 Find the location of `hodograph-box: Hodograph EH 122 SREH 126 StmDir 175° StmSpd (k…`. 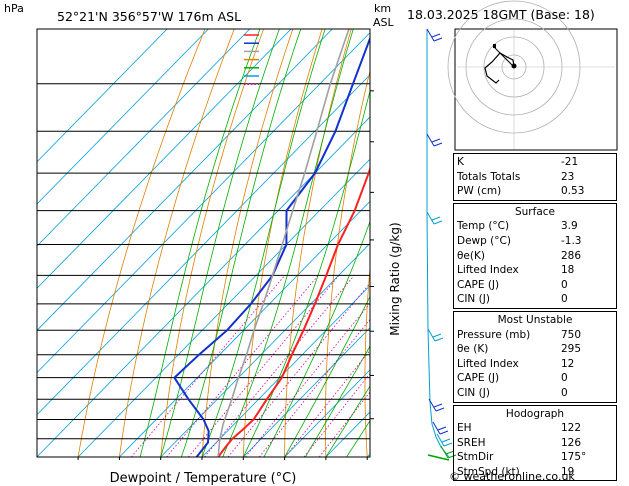

hodograph-box: Hodograph EH 122 SREH 126 StmDir 175° StmSpd (k… is located at coordinates (535, 443).